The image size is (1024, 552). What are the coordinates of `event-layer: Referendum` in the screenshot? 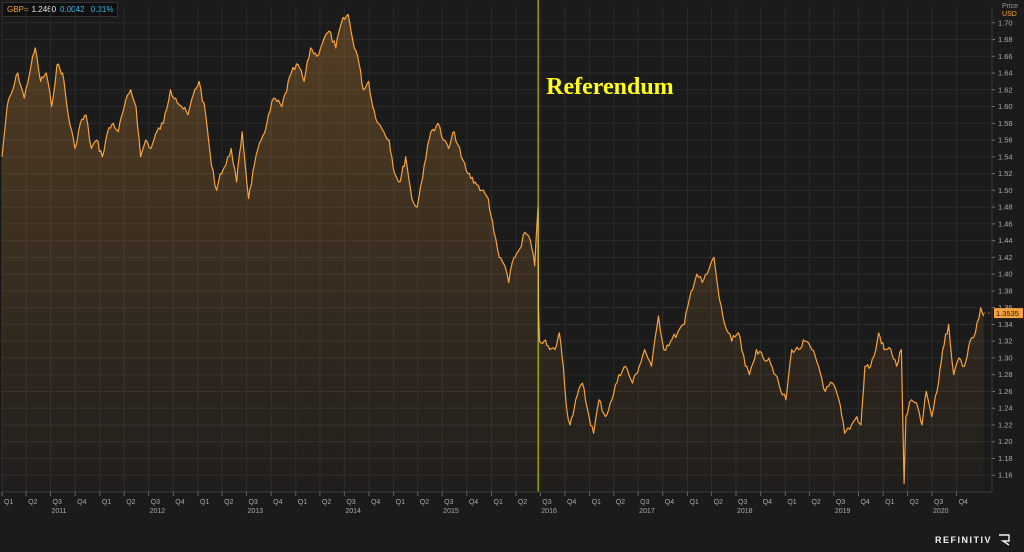 It's located at (605, 246).